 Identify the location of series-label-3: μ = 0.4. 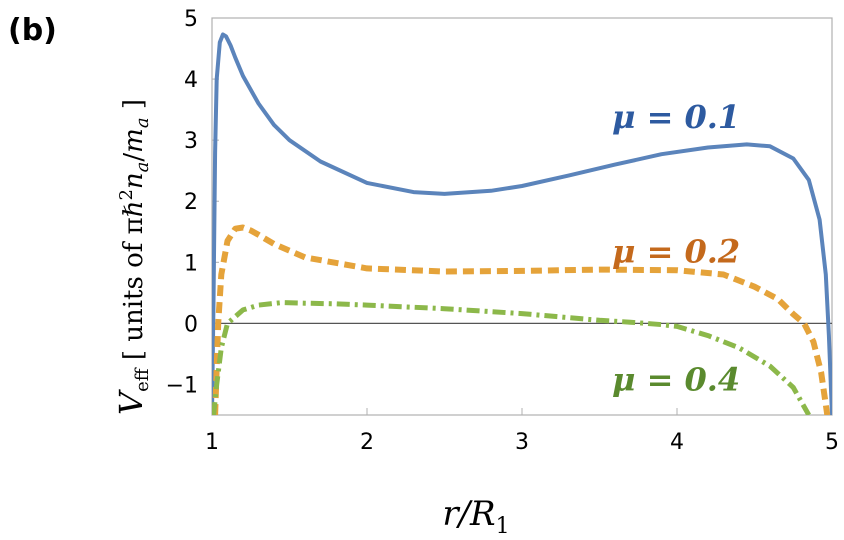
(676, 380).